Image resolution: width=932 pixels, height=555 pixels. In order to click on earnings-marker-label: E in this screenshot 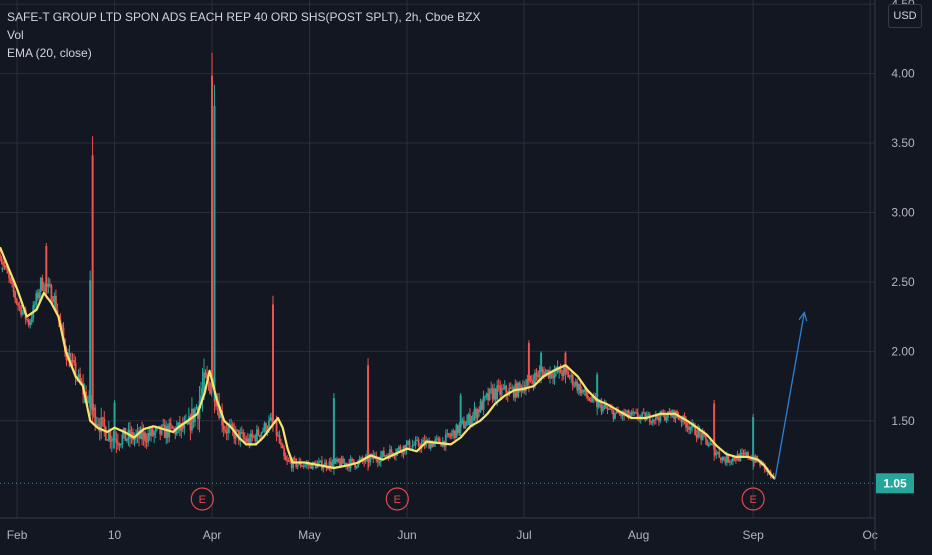, I will do `click(202, 500)`.